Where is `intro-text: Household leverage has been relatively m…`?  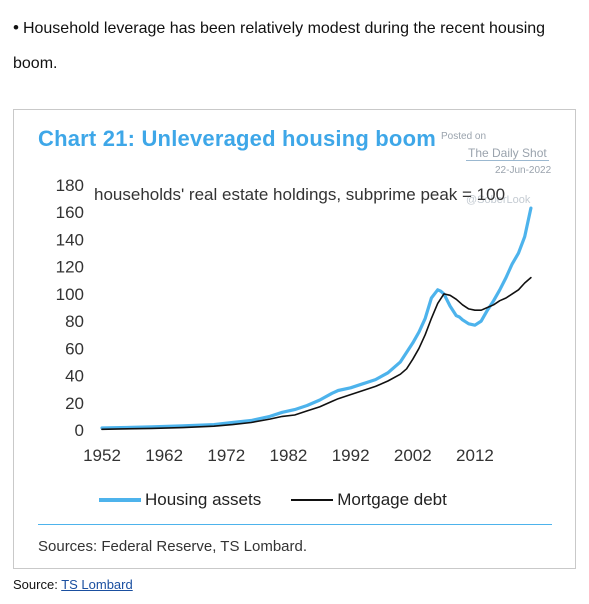
intro-text: Household leverage has been relatively m… is located at coordinates (279, 46).